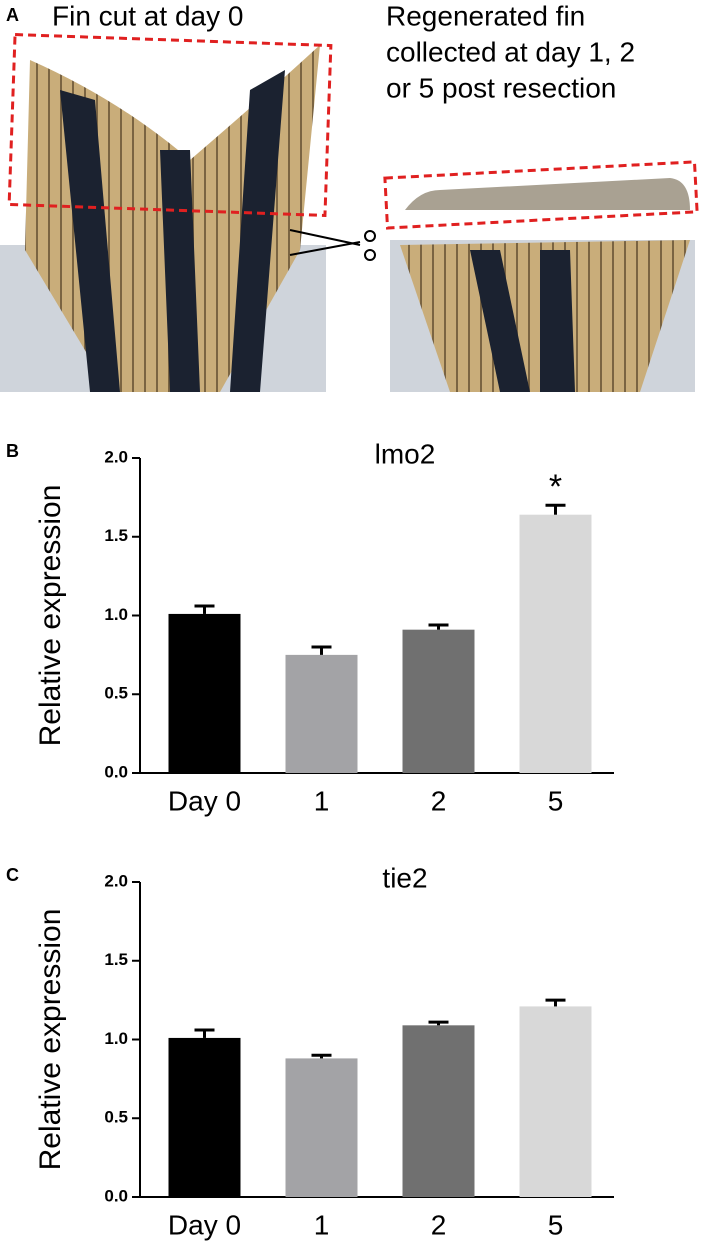 The image size is (709, 1249). What do you see at coordinates (12, 15) in the screenshot?
I see `panel-label: A` at bounding box center [12, 15].